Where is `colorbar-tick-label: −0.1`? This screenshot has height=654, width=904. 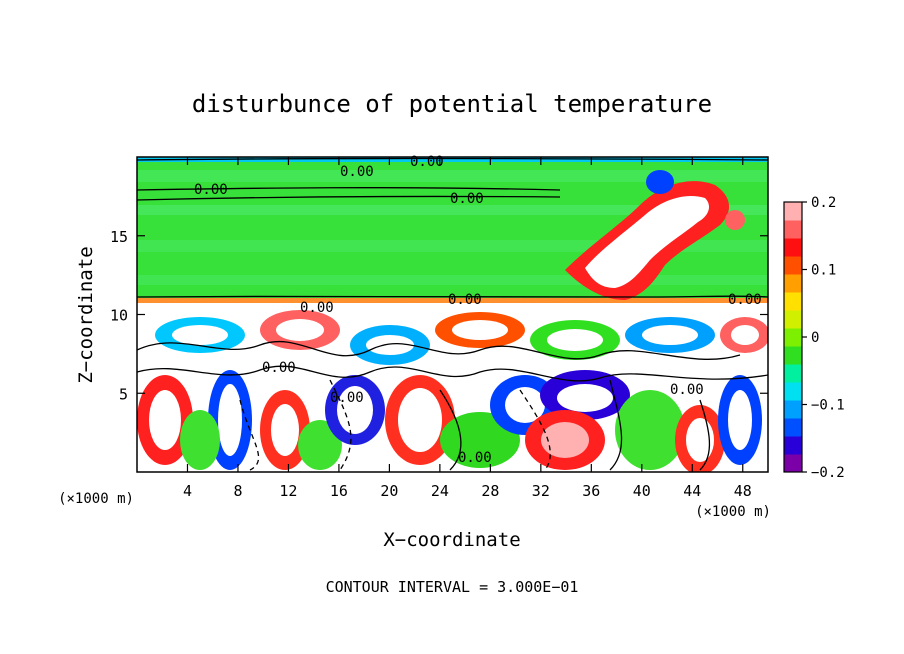 colorbar-tick-label: −0.1 is located at coordinates (828, 406).